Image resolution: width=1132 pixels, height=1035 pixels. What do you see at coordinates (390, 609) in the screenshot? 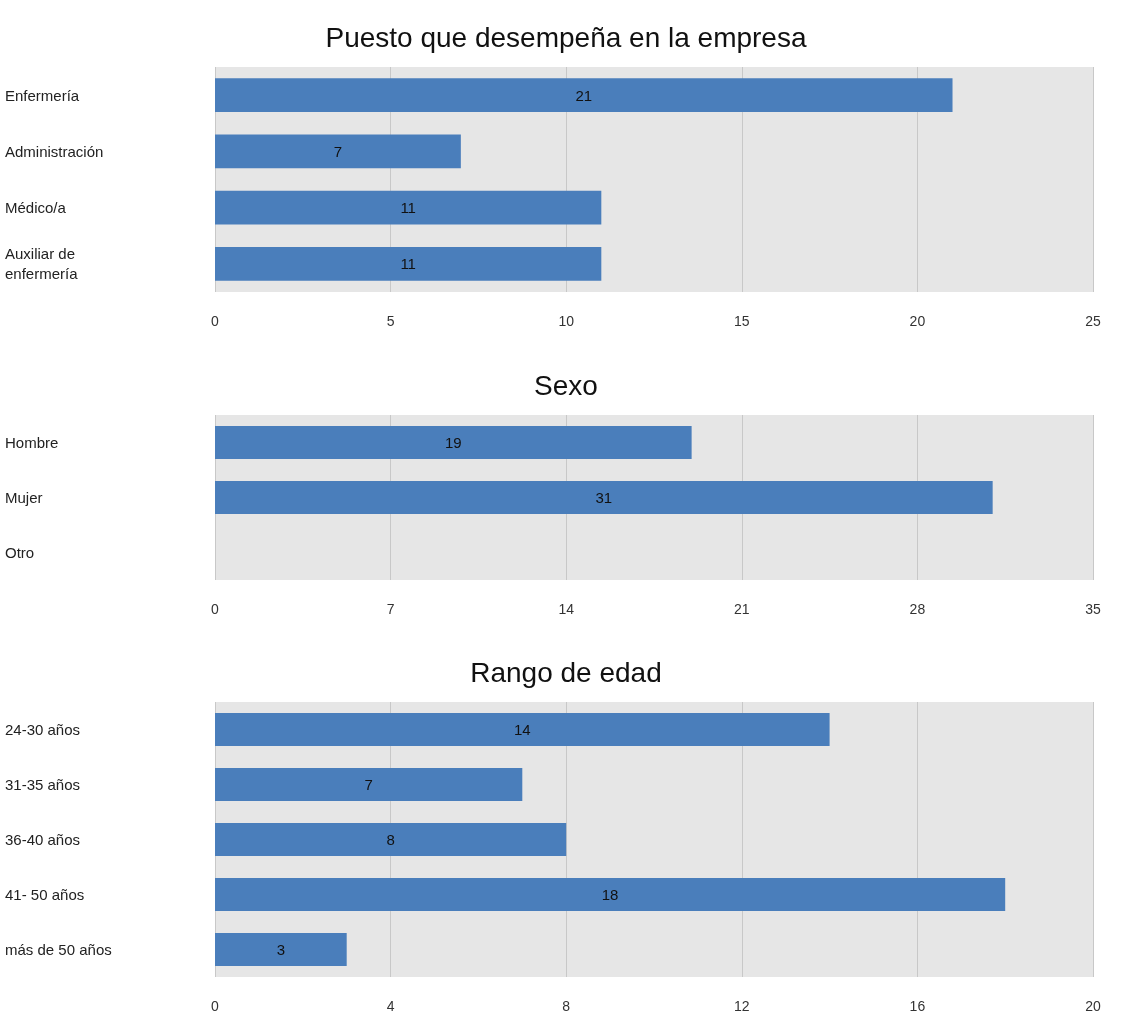
I see `x-tick-label: 7` at bounding box center [390, 609].